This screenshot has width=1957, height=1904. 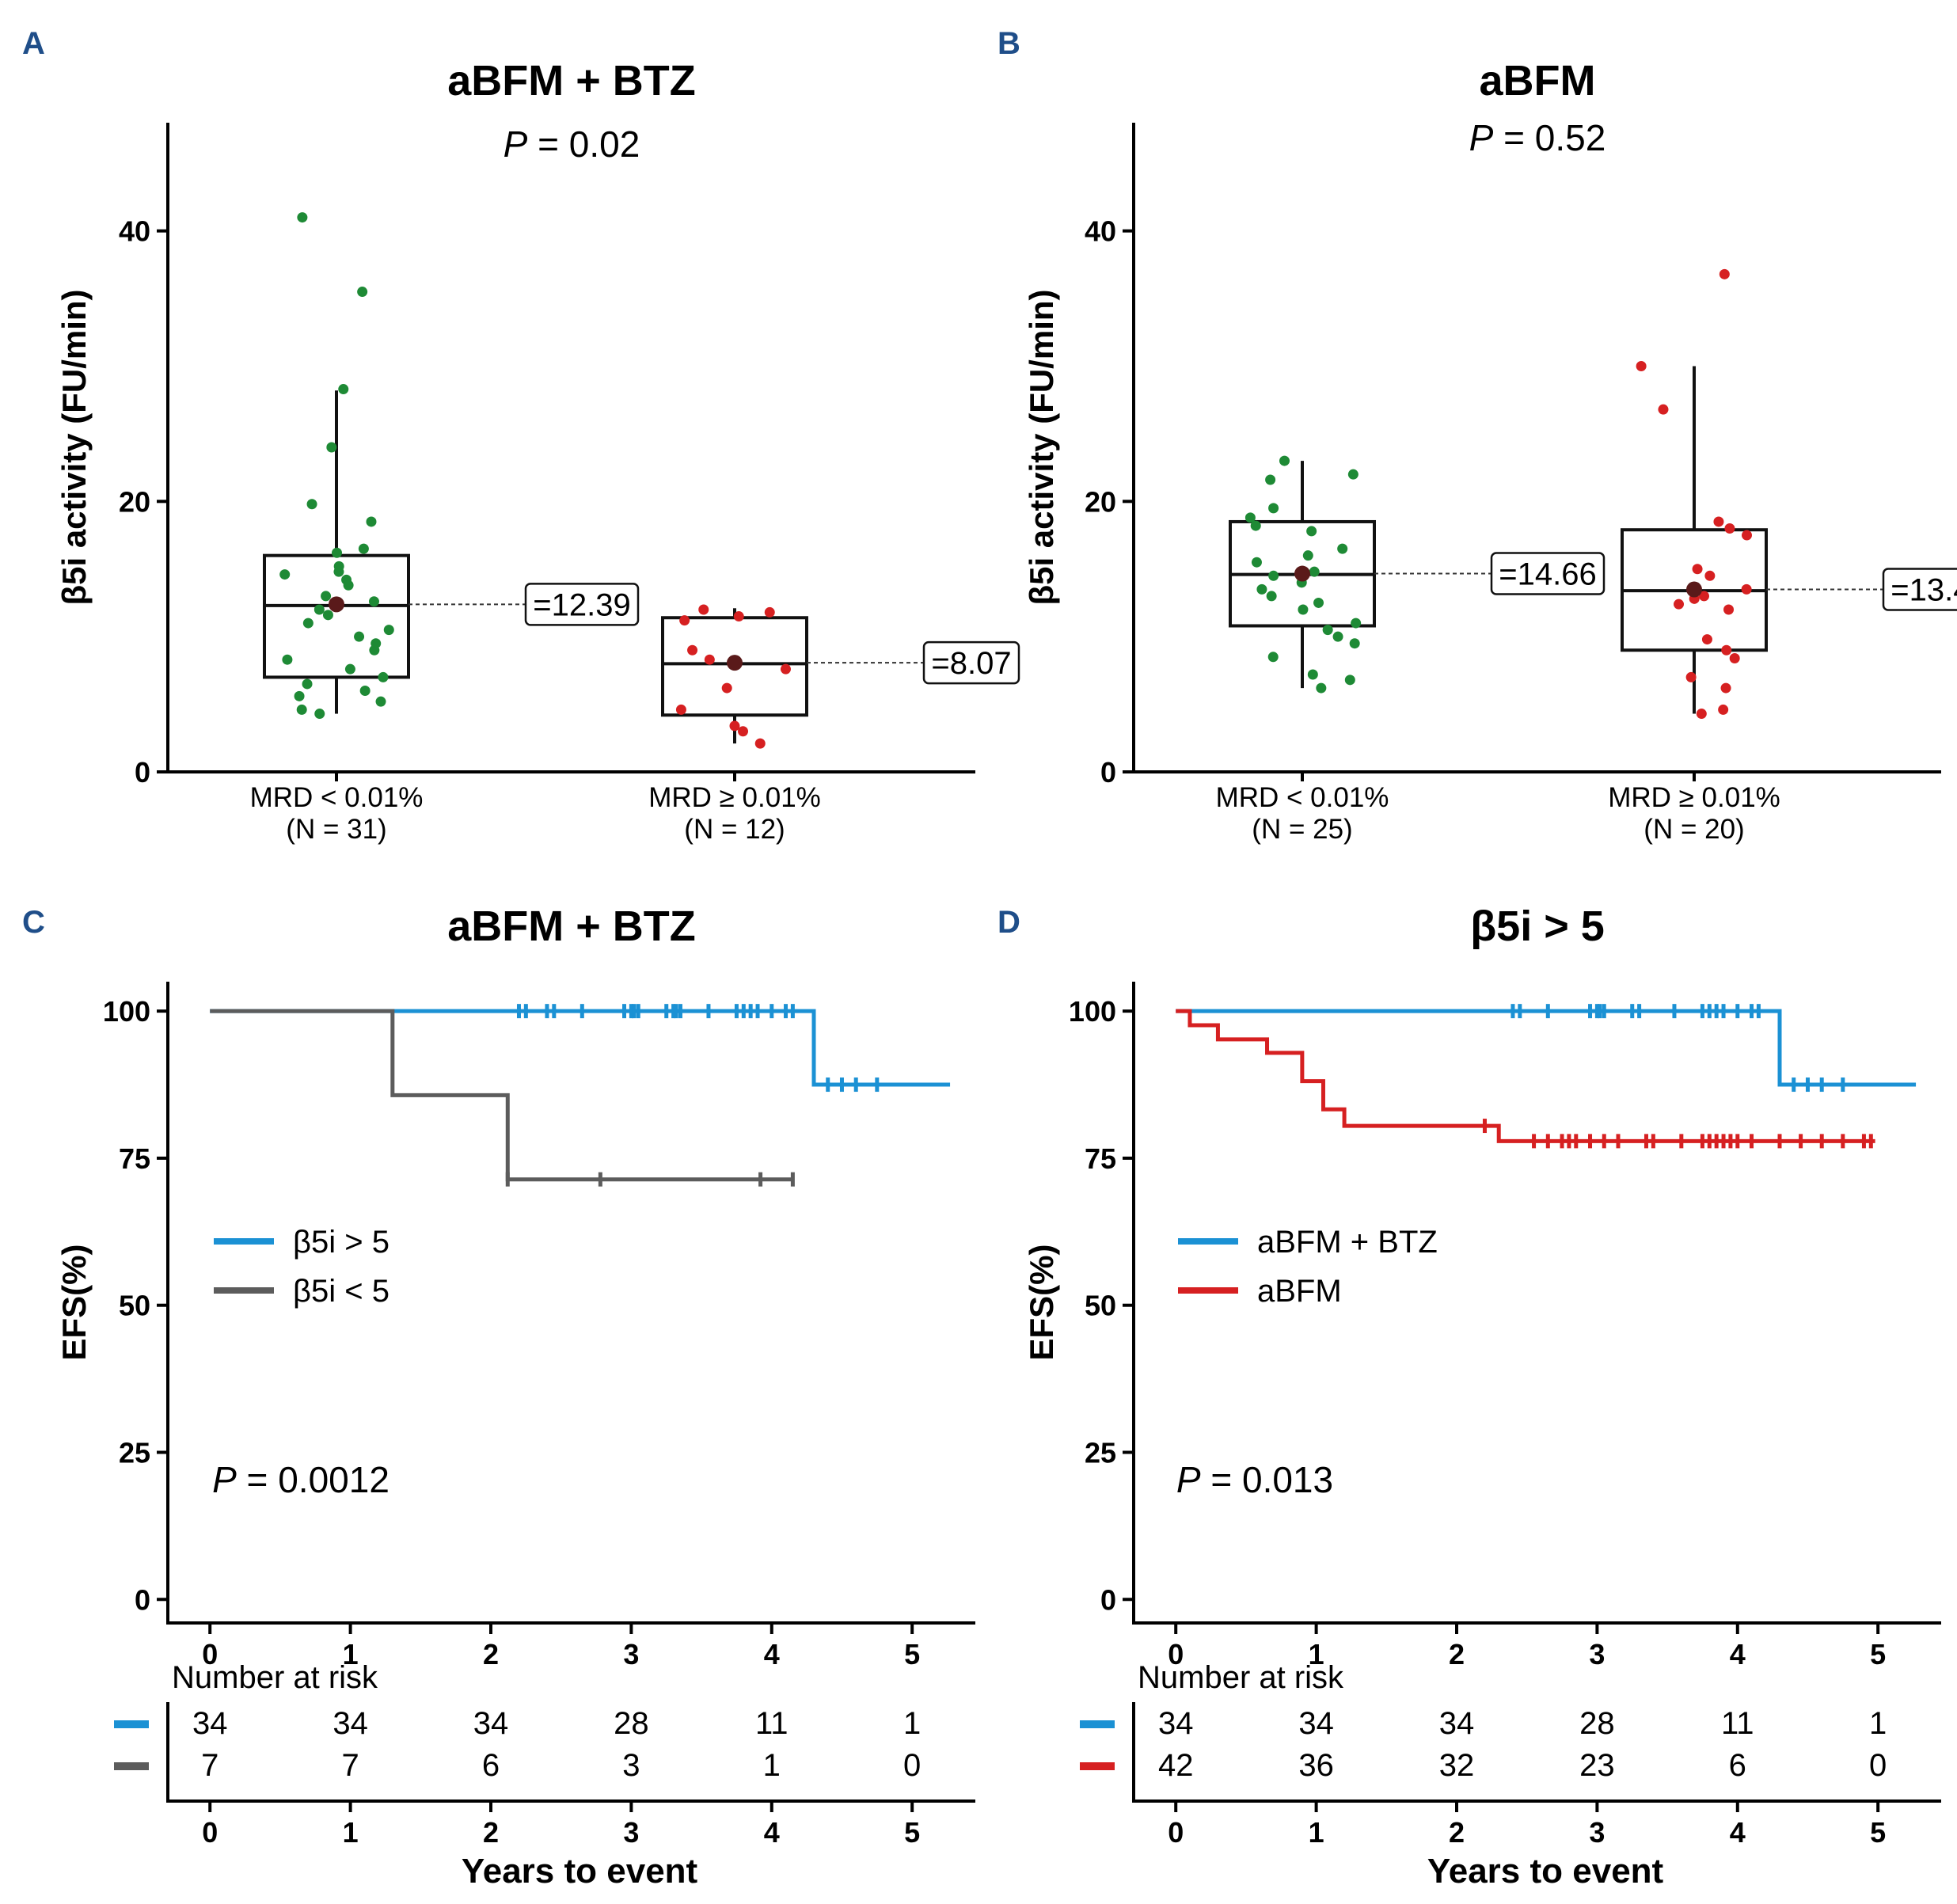 I want to click on box-group: MRD ≥ 0.01%(N = 20) =13.49, so click(x=1782, y=556).